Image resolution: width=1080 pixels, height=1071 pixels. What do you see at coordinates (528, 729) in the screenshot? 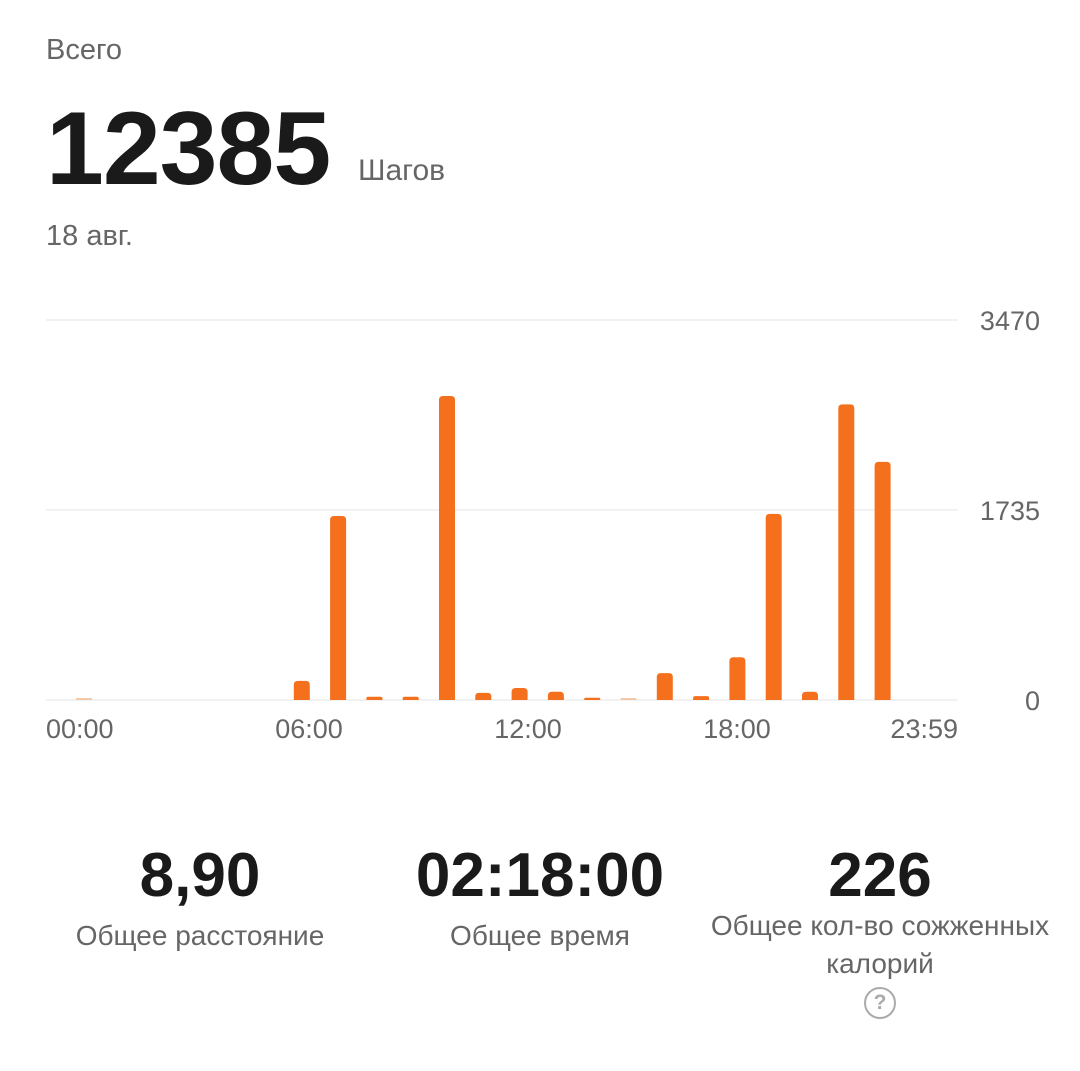
I see `x-tick-label: 12:00` at bounding box center [528, 729].